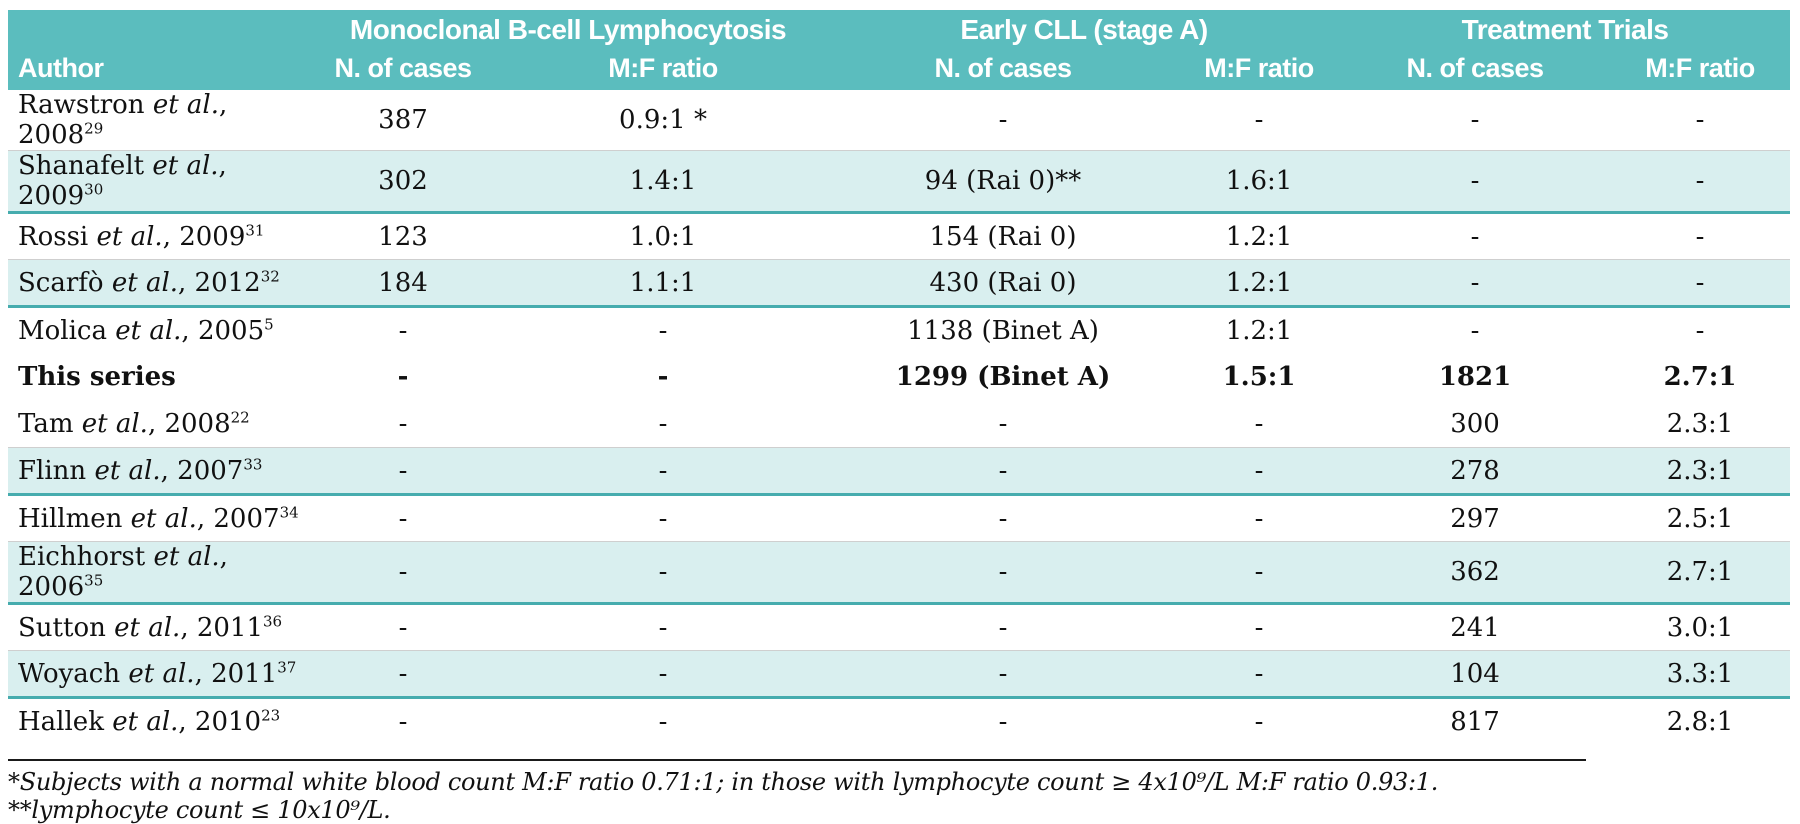 This screenshot has height=824, width=1800. I want to click on cell-mbl-cases: 302, so click(403, 181).